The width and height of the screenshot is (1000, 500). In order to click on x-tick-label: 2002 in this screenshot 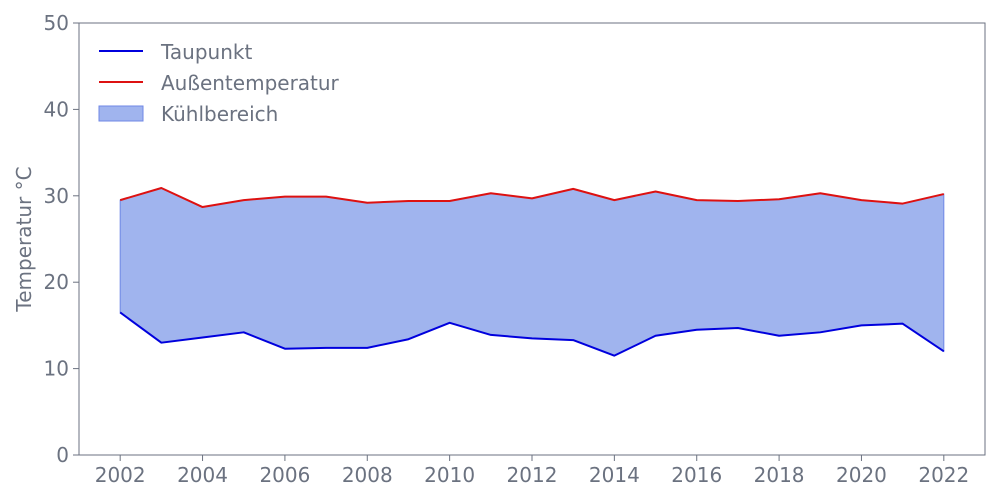, I will do `click(120, 475)`.